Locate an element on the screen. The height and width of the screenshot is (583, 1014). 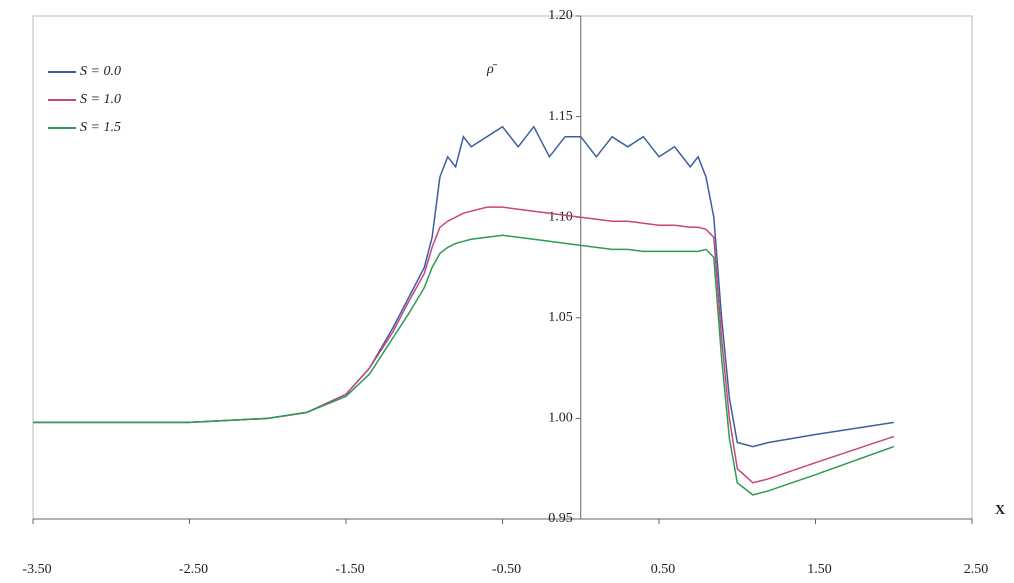
x-axis-label: X is located at coordinates (1000, 510).